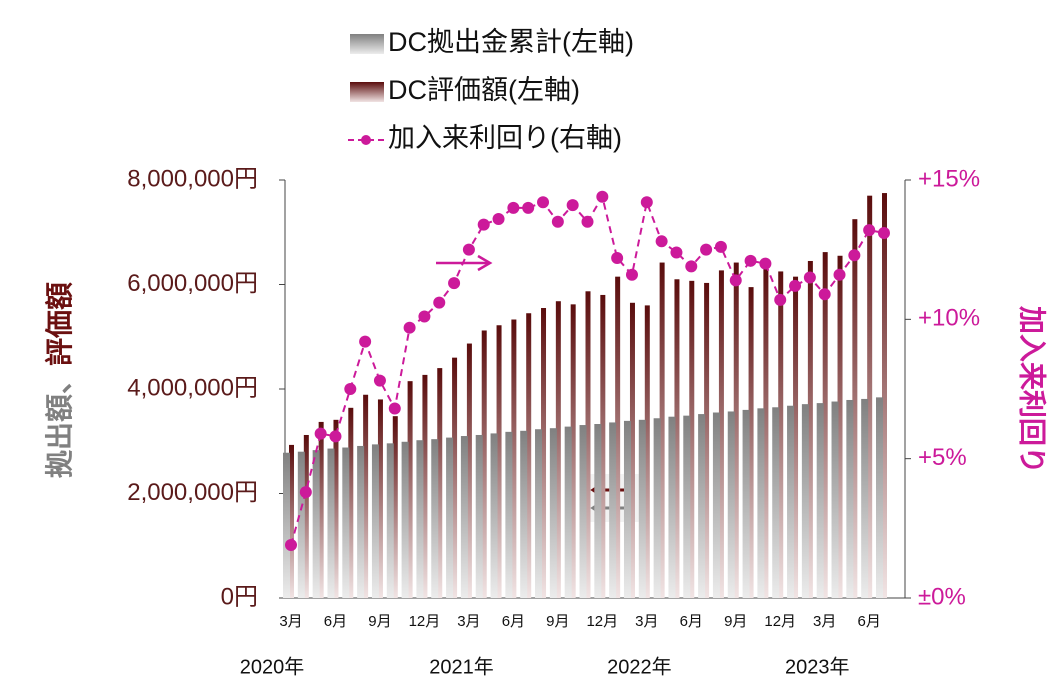  Describe the element at coordinates (272, 666) in the screenshot. I see `year-label: 2020年` at that location.